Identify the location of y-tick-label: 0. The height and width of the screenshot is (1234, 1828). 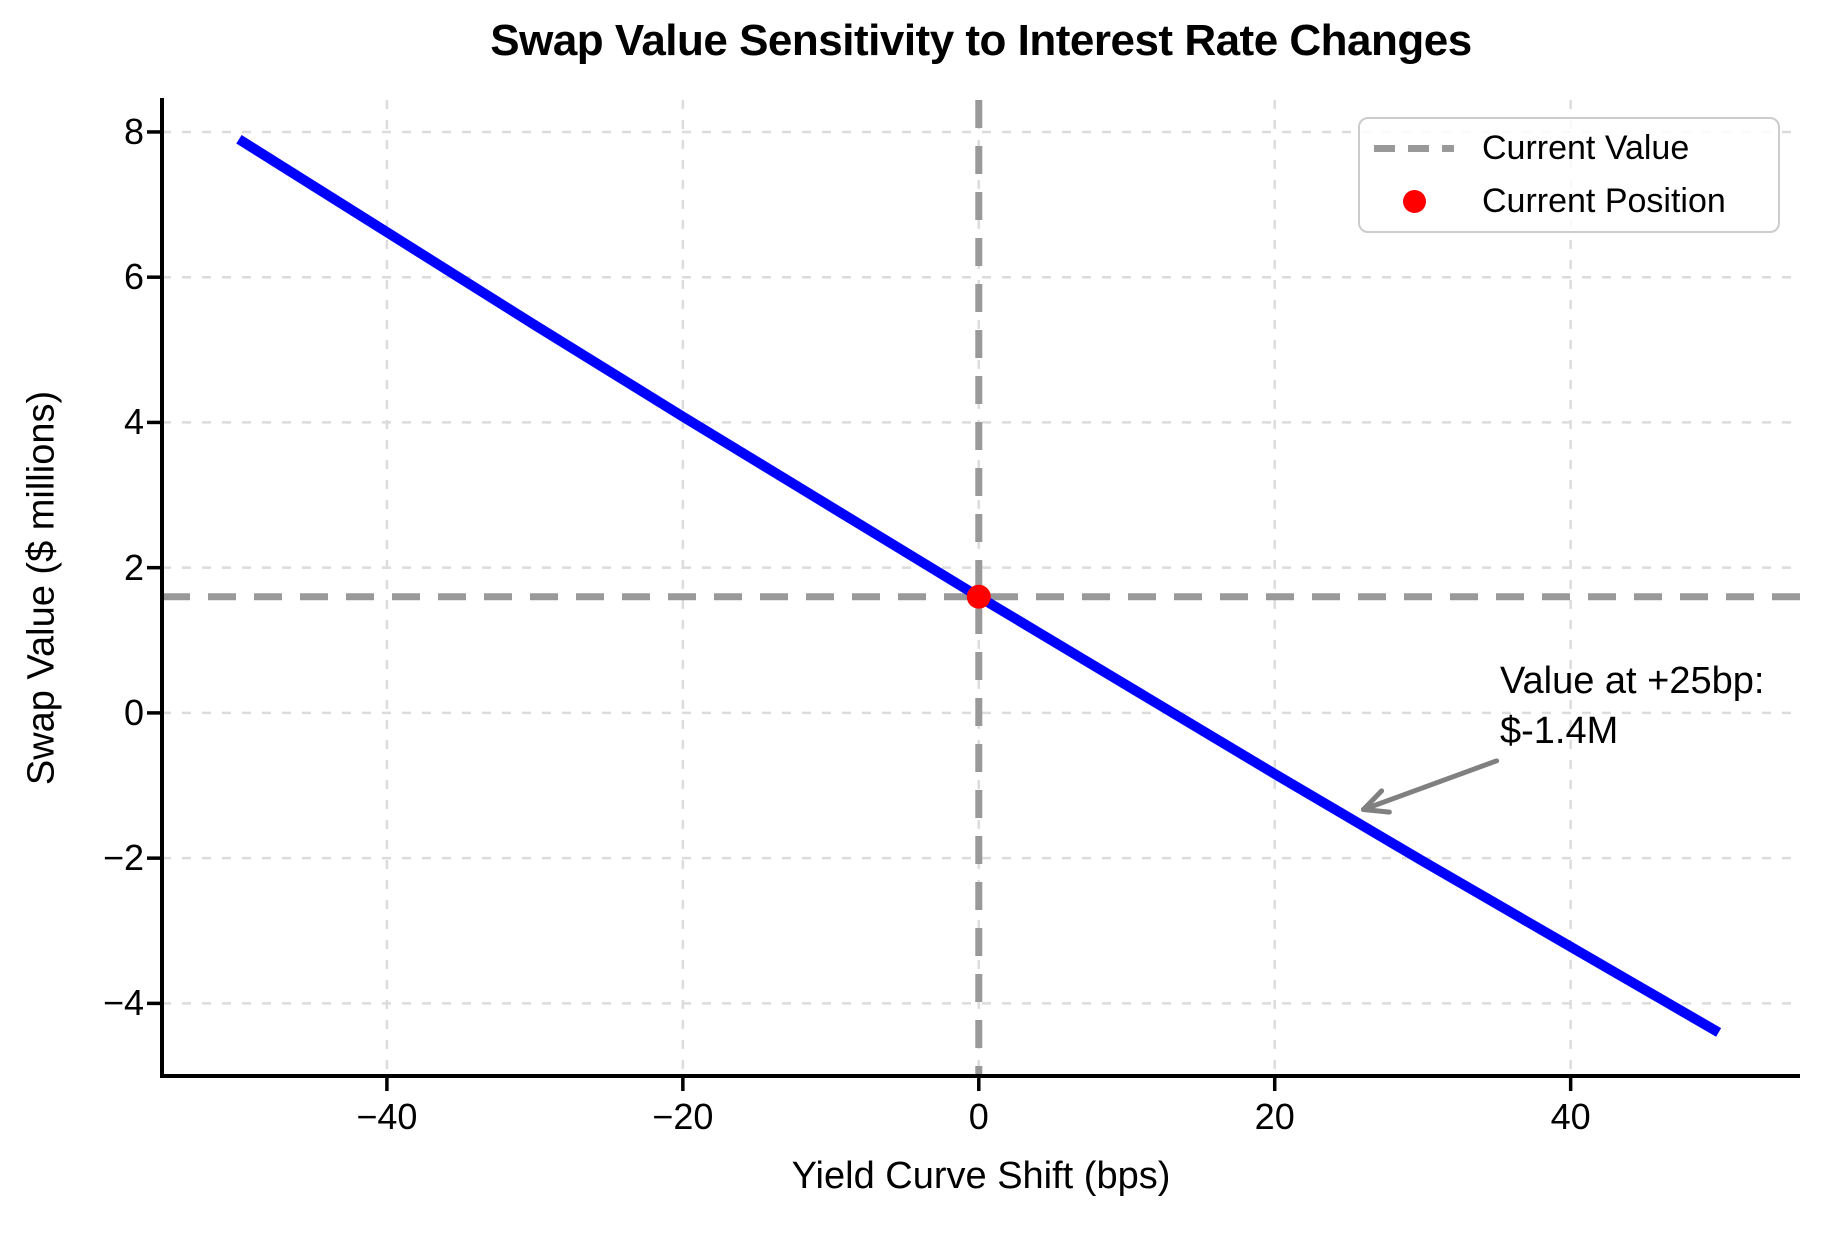
(133, 712).